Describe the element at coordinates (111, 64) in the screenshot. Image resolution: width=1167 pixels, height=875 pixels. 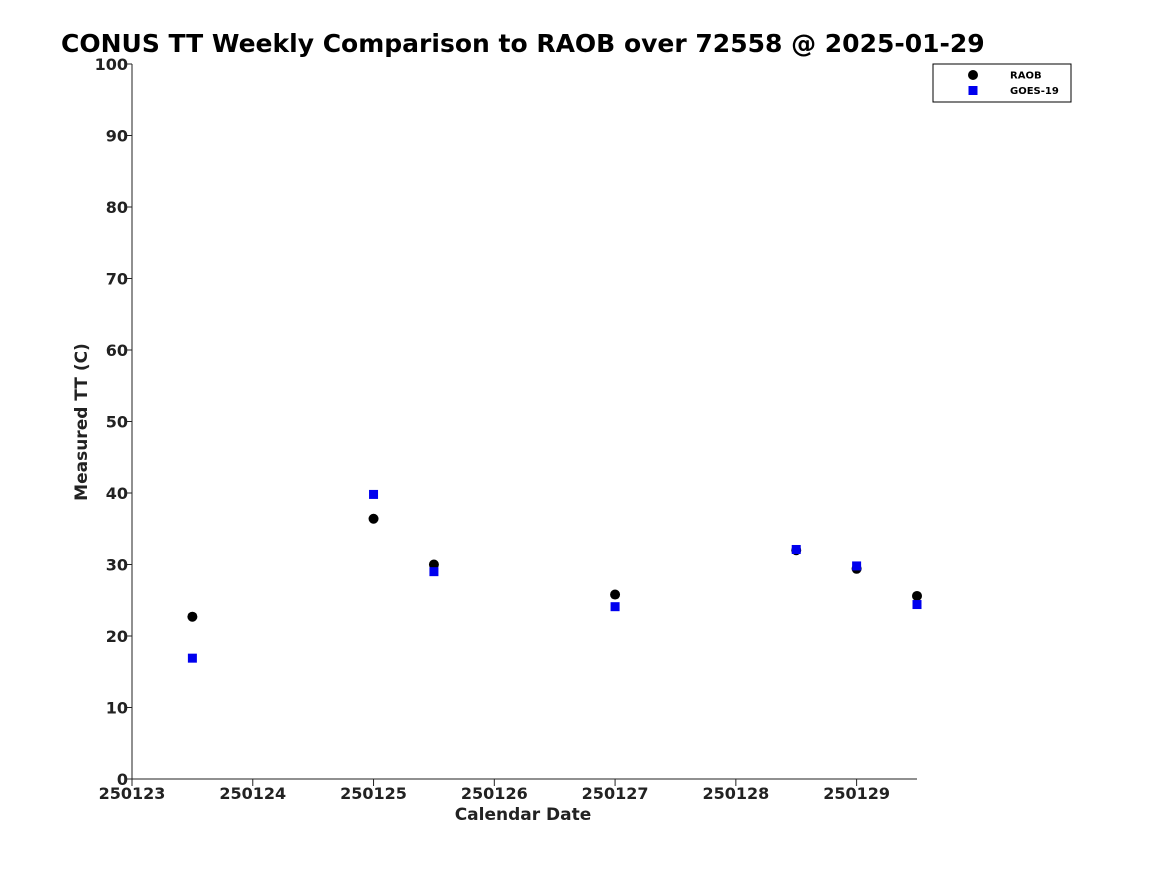
I see `y-tick-label: 100` at that location.